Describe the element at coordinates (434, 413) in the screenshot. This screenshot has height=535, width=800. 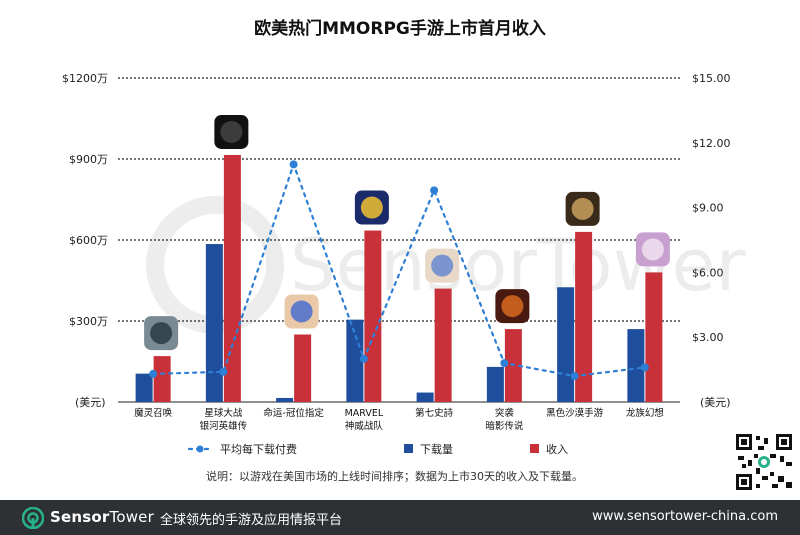
I see `category-label: 第七史詩` at that location.